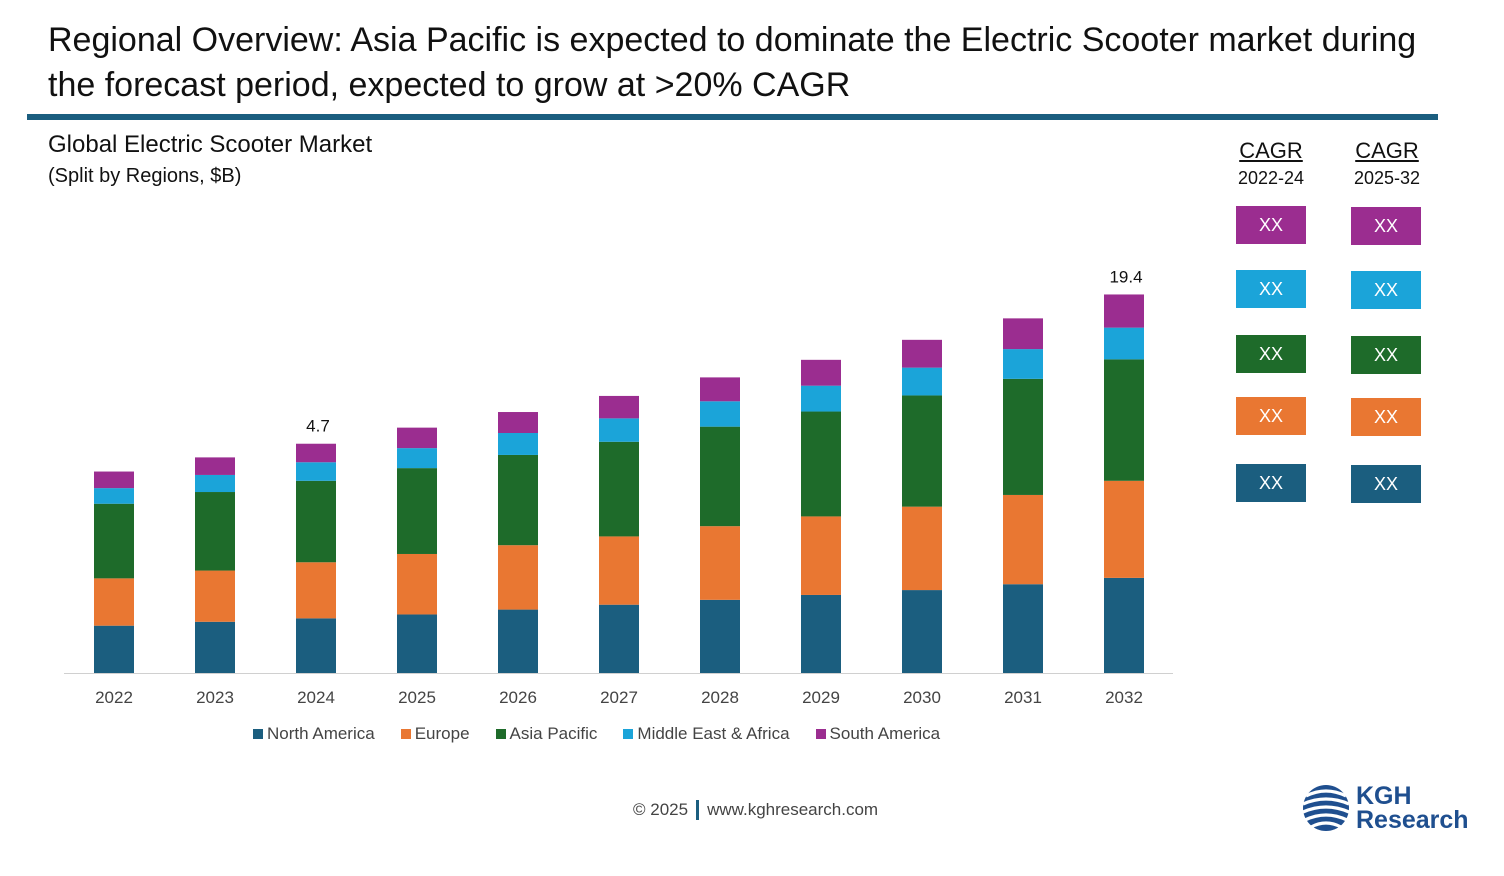 Image resolution: width=1504 pixels, height=876 pixels. Describe the element at coordinates (145, 176) in the screenshot. I see `chart-subtitle: (Split by Regions, $B)` at that location.